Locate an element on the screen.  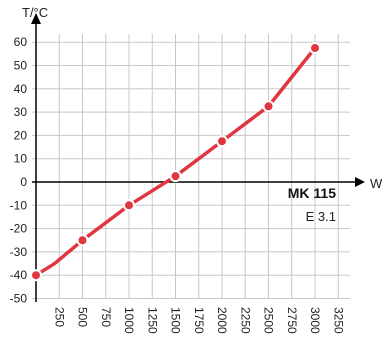
y-tick-label: -30 is located at coordinates (19, 252).